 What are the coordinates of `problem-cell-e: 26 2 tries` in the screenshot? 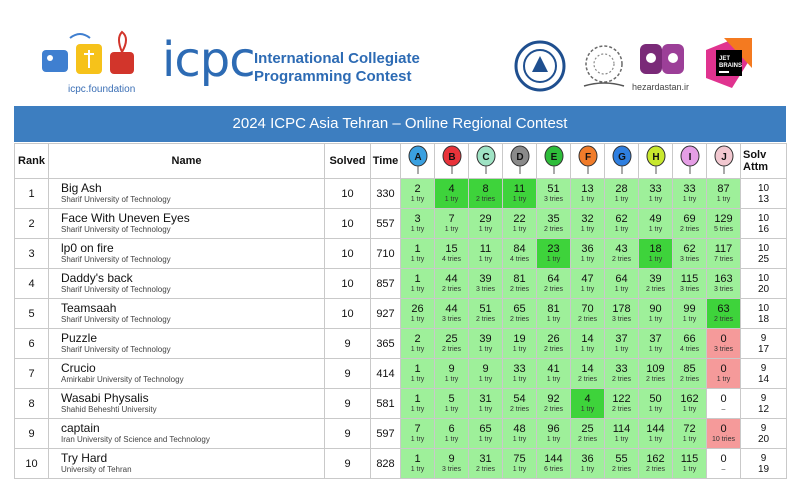 It's located at (553, 343).